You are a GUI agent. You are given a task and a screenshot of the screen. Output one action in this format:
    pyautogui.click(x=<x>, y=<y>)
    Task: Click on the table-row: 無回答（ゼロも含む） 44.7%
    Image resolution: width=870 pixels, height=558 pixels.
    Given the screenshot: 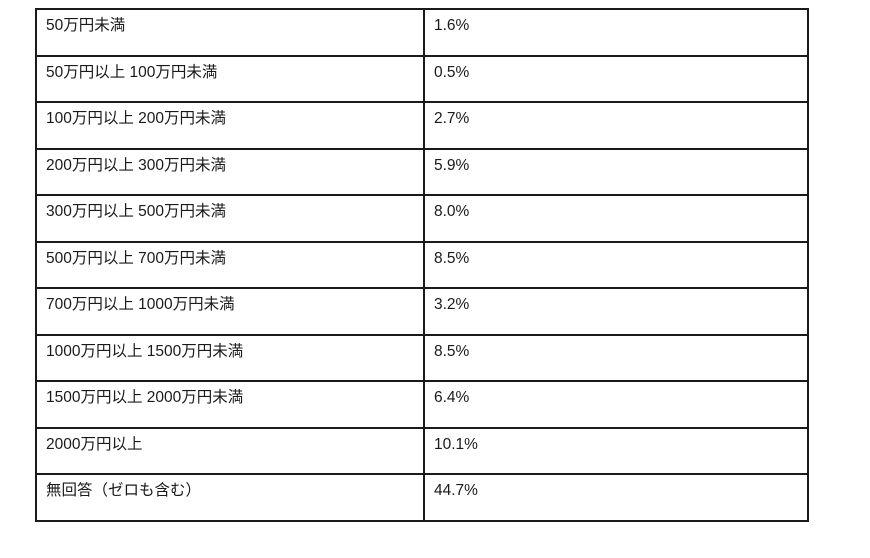 What is the action you would take?
    pyautogui.click(x=422, y=497)
    